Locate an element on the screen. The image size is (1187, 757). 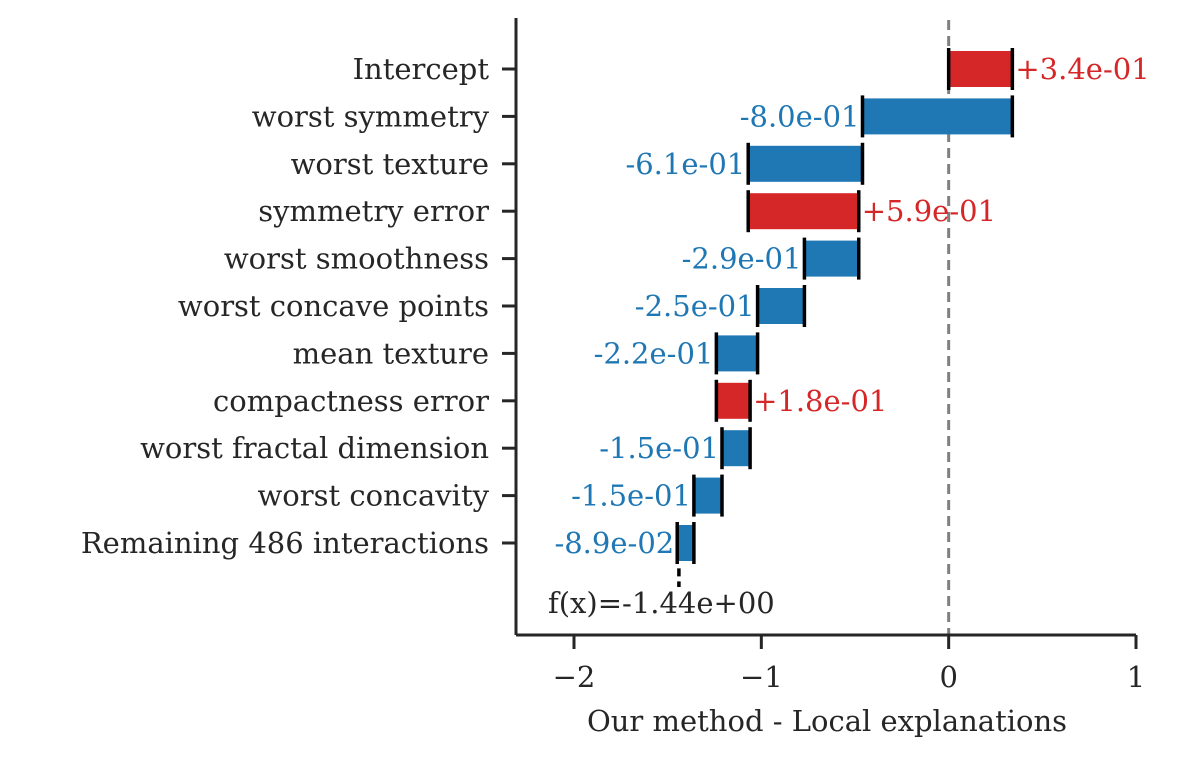
category-label-7: compactness error is located at coordinates (351, 401).